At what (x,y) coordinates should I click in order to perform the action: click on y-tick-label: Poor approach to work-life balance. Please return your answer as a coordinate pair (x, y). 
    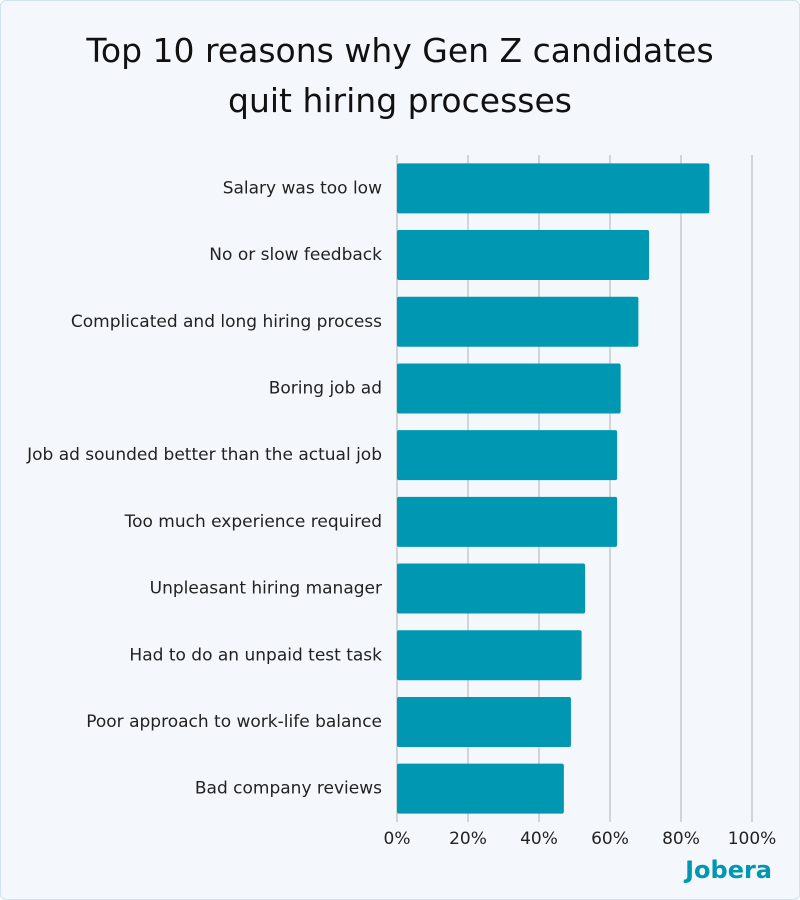
    Looking at the image, I should click on (234, 722).